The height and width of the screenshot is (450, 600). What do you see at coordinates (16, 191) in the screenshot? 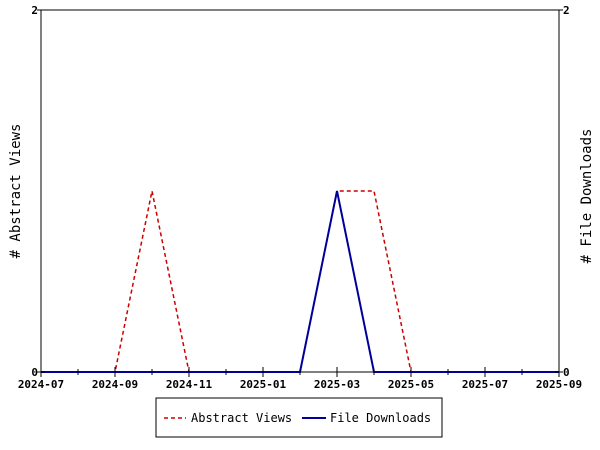
I see `y-axis-left-title: # Abstract Views` at bounding box center [16, 191].